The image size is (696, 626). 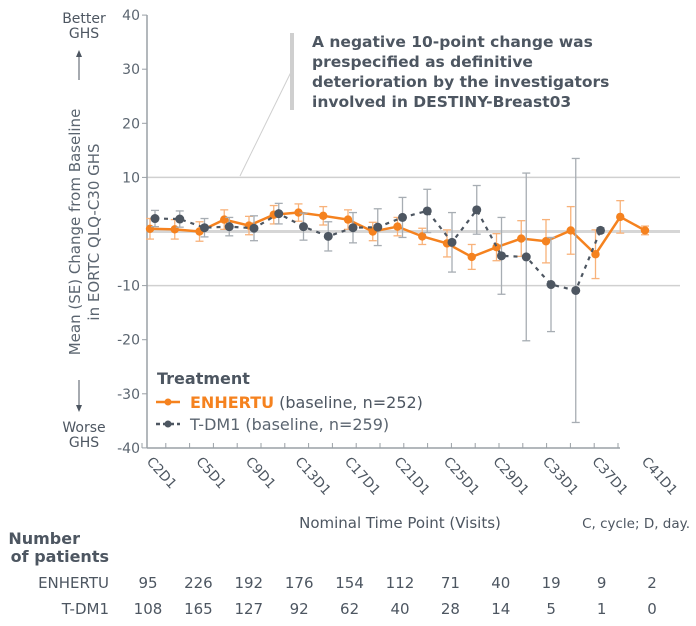 What do you see at coordinates (266, 123) in the screenshot?
I see `annotation-leader-line` at bounding box center [266, 123].